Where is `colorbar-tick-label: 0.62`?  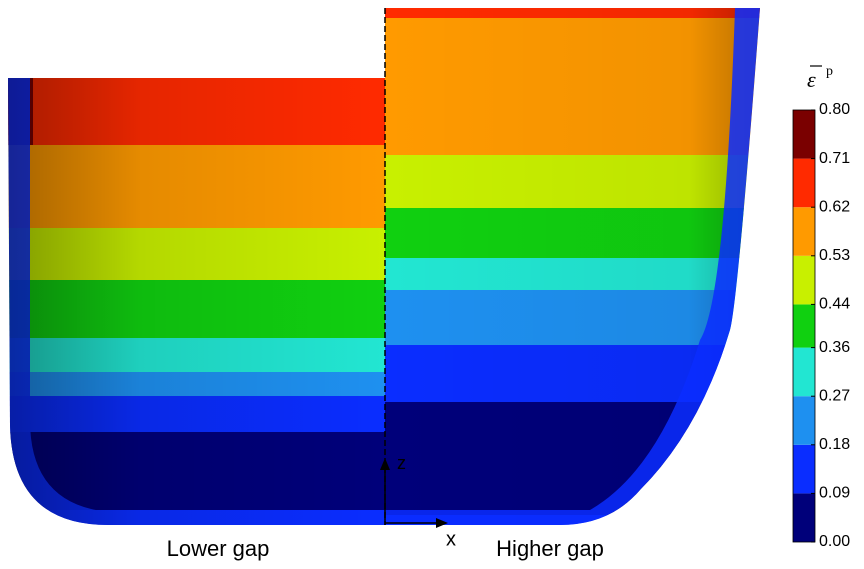 colorbar-tick-label: 0.62 is located at coordinates (834, 206).